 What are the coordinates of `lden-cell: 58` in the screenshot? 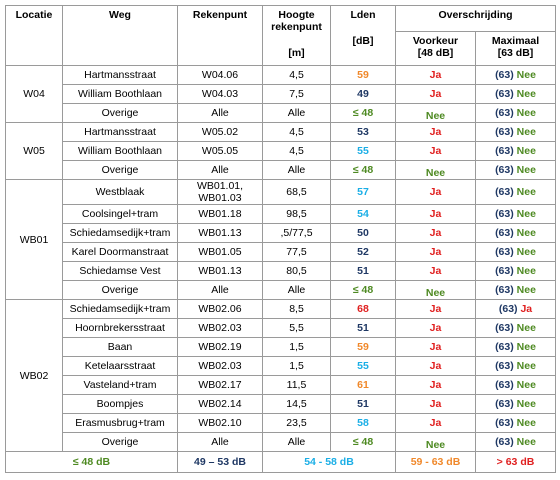 It's located at (363, 423).